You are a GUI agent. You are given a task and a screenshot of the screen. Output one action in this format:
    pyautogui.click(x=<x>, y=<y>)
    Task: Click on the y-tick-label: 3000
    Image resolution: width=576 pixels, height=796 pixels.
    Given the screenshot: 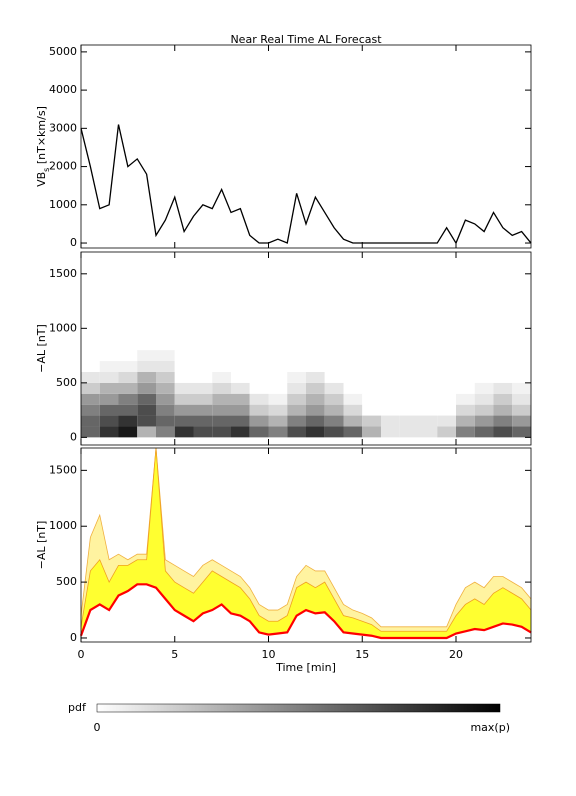 What is the action you would take?
    pyautogui.click(x=63, y=127)
    